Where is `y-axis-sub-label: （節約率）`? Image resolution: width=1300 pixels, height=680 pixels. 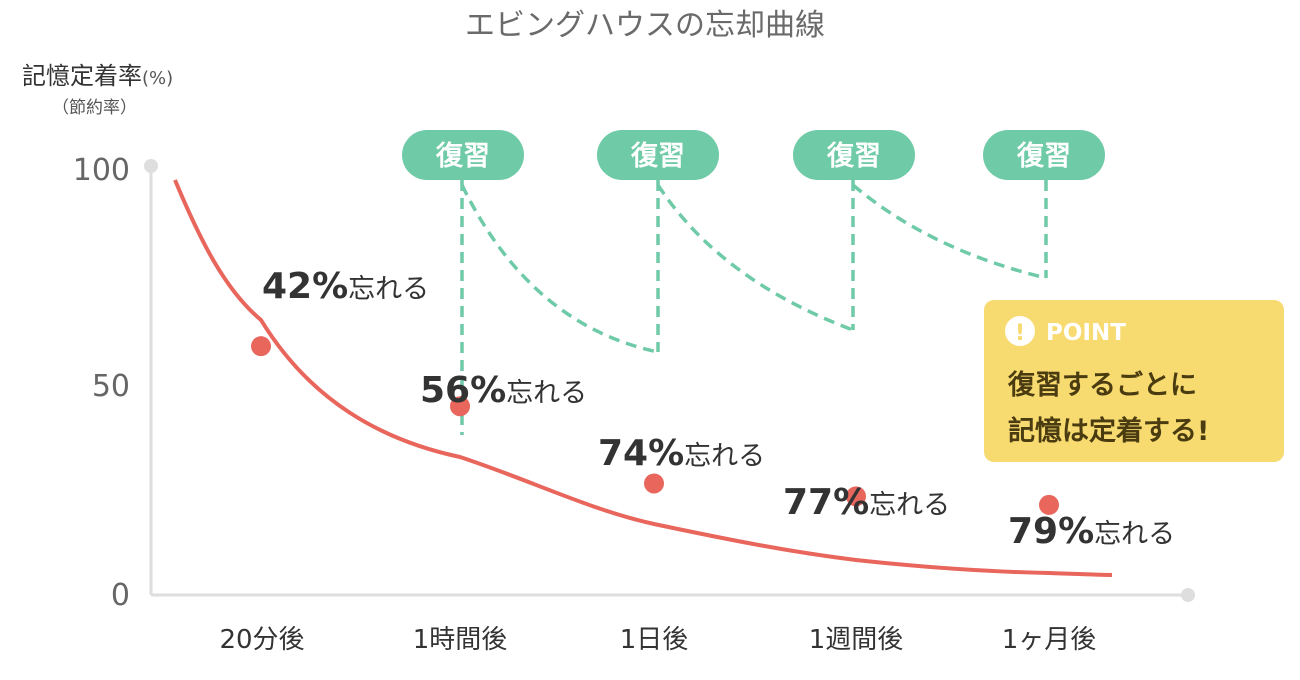 y-axis-sub-label: （節約率） is located at coordinates (94, 108).